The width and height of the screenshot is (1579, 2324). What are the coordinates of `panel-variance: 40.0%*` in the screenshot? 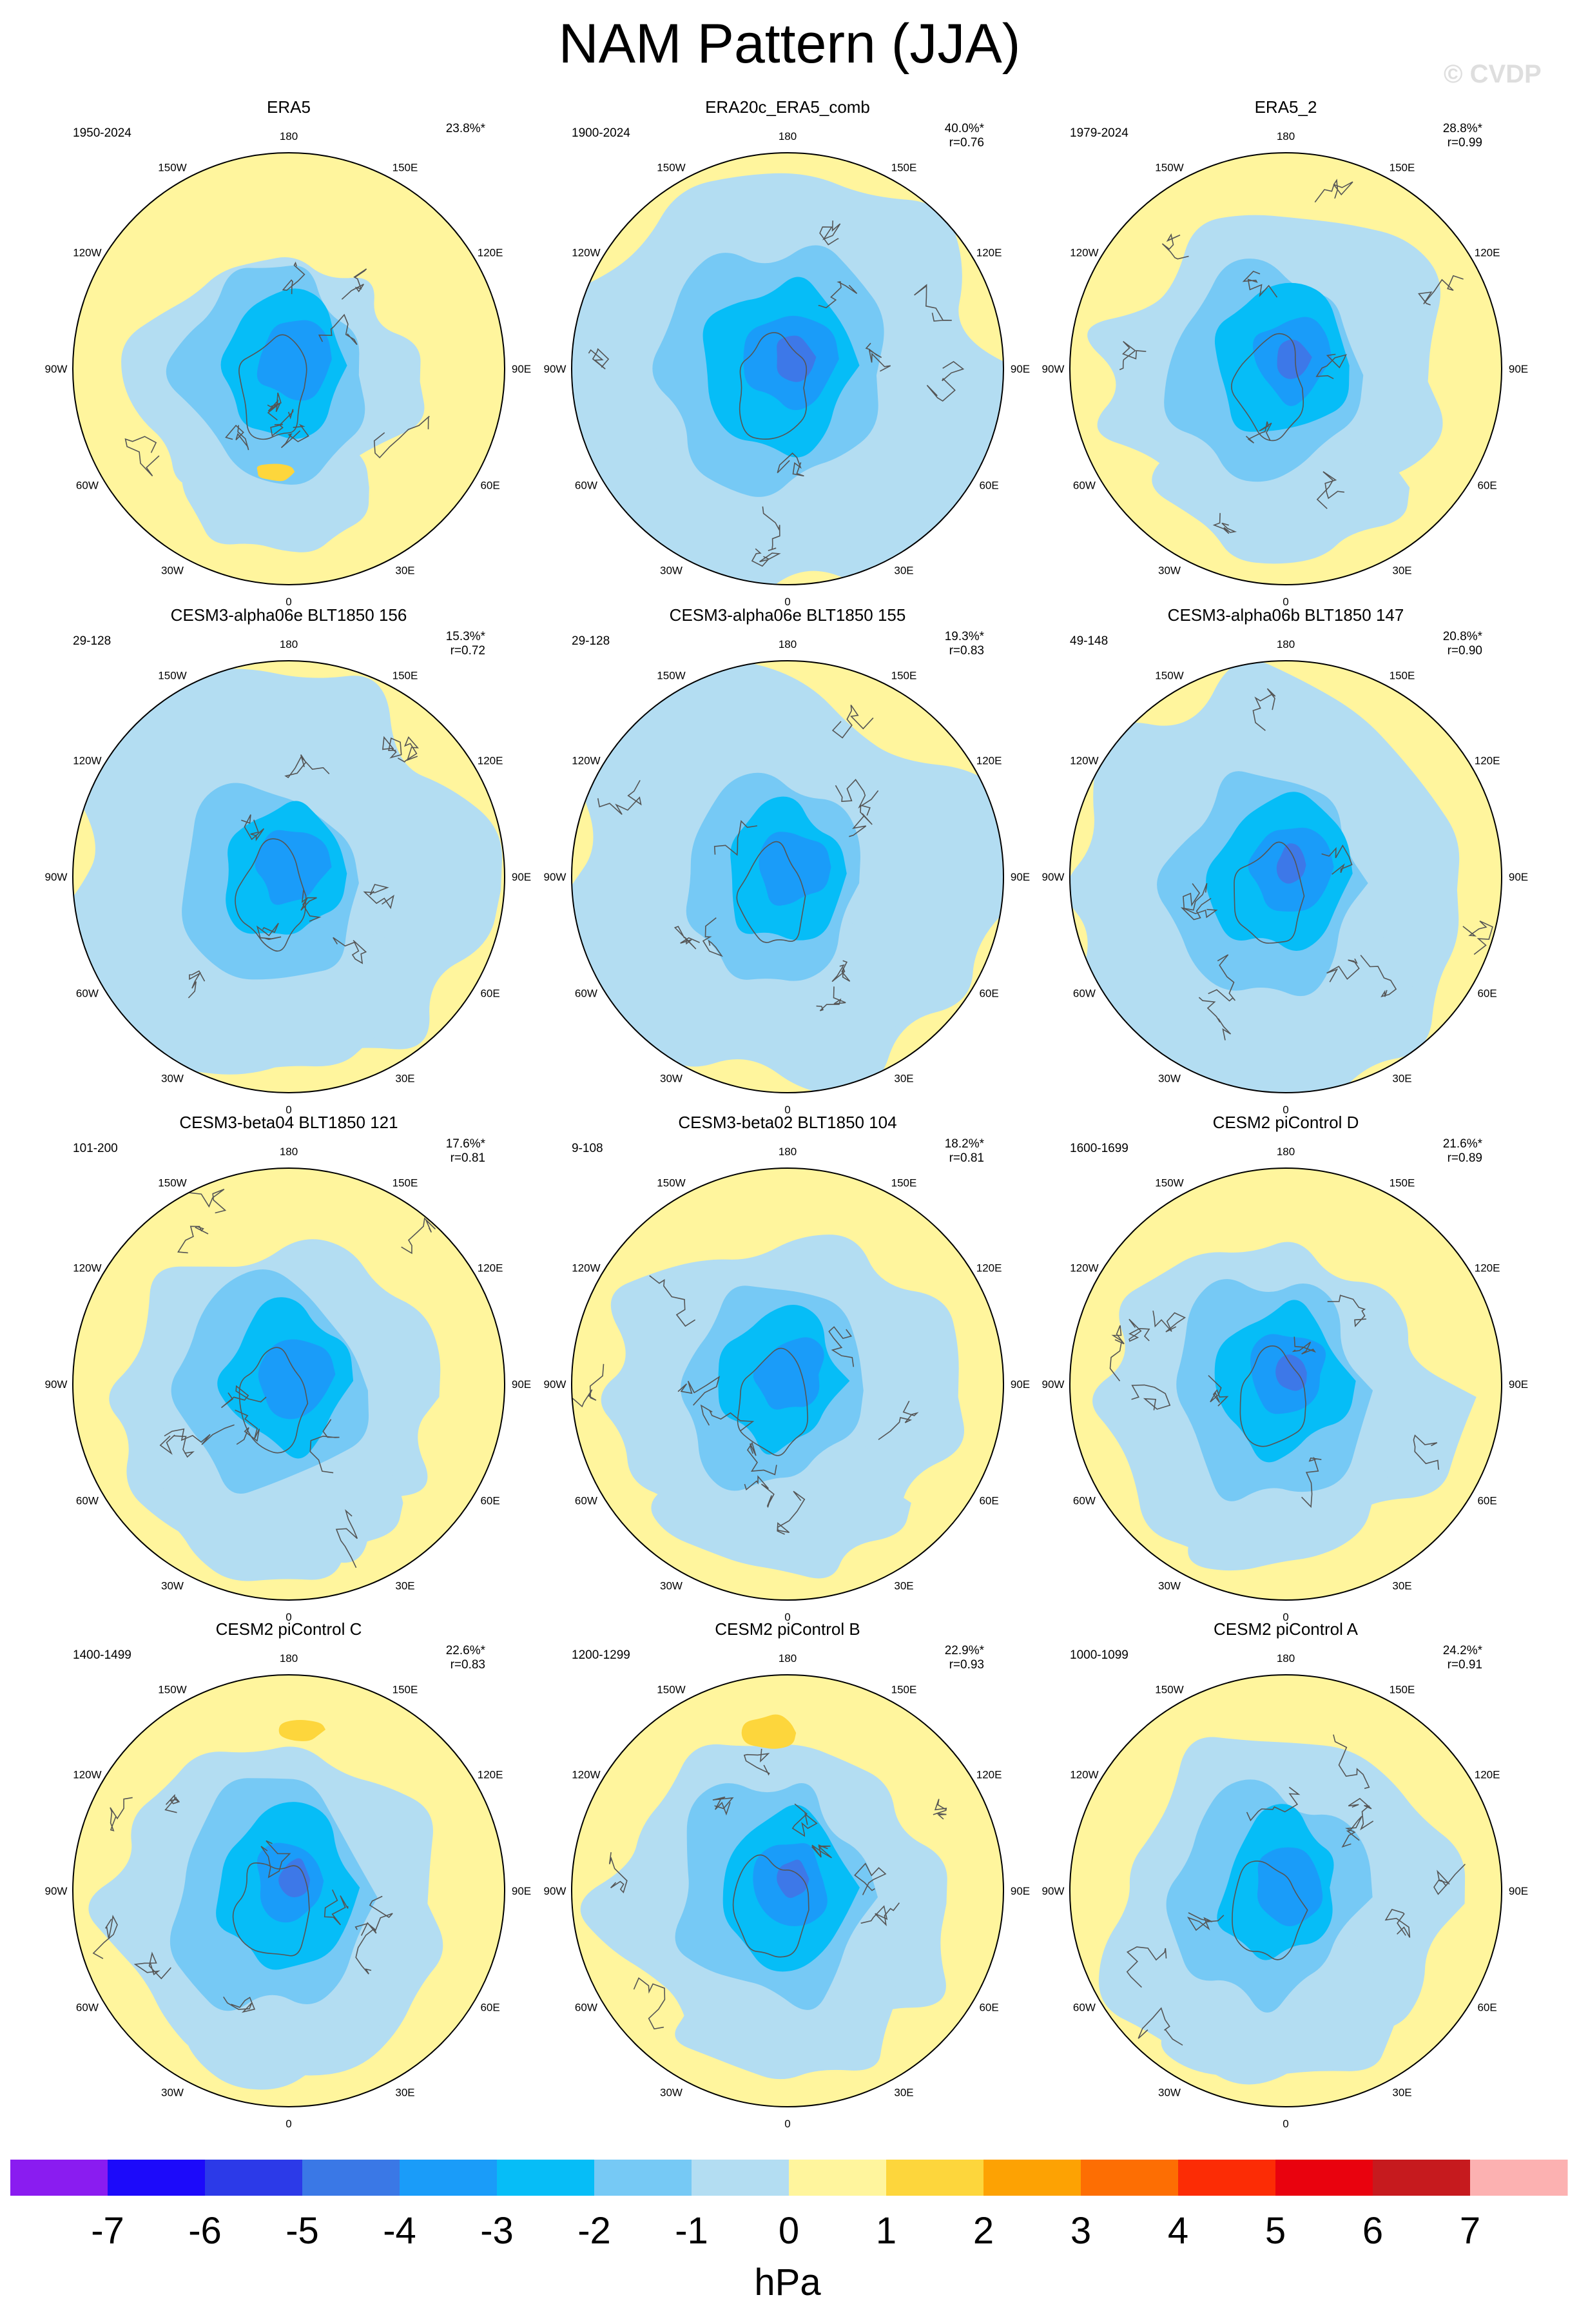 It's located at (965, 128).